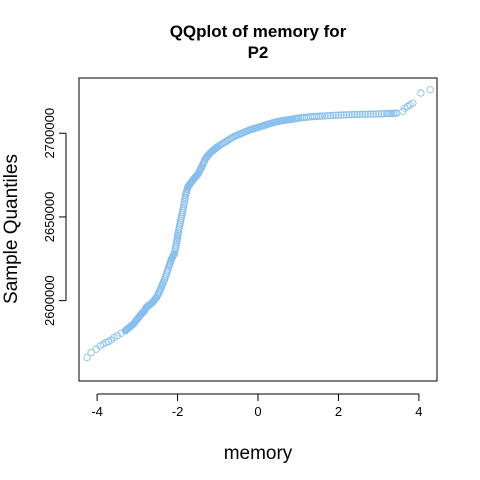 The width and height of the screenshot is (480, 480). I want to click on x-axis-label: memory, so click(258, 453).